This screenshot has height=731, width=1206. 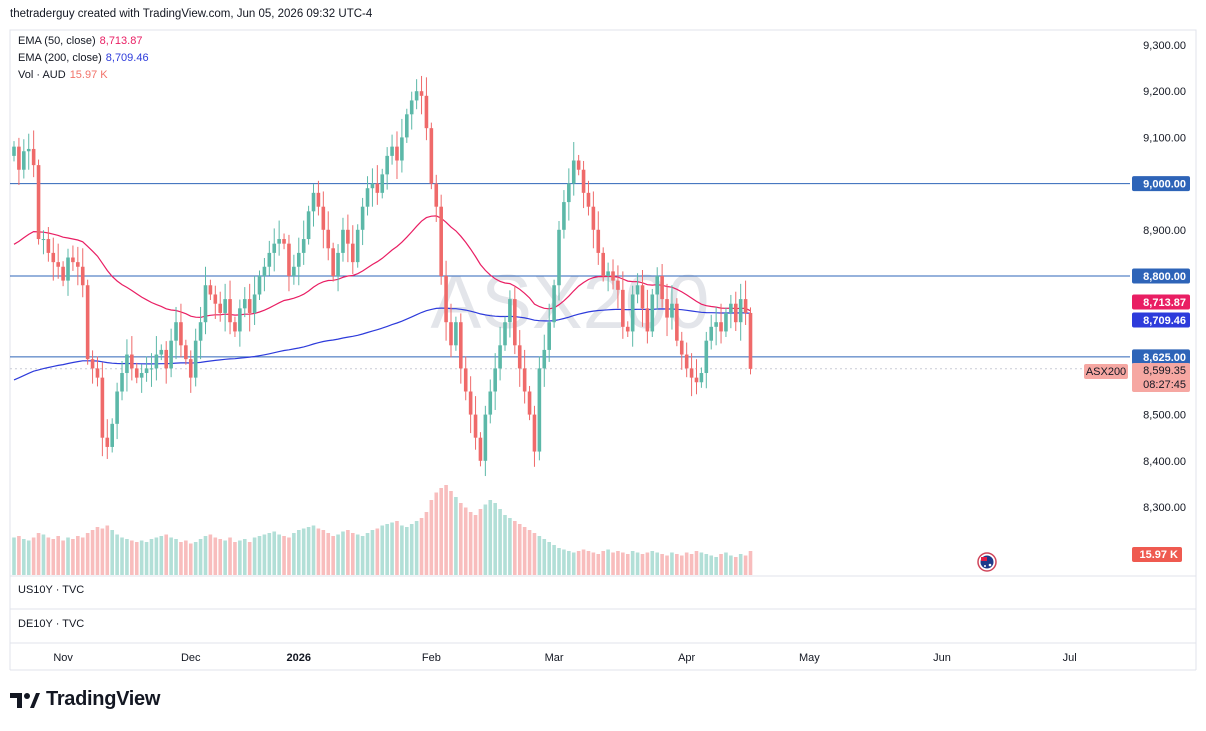 What do you see at coordinates (57, 41) in the screenshot?
I see `legend-ema50-label: EMA (50, close)` at bounding box center [57, 41].